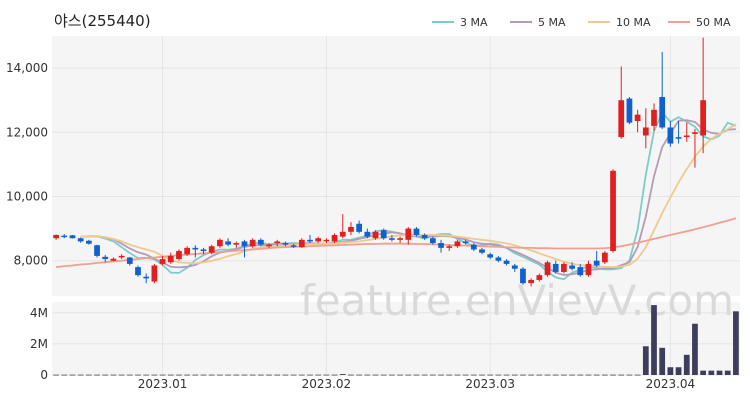  I want to click on volume-tick-label: 4M, so click(39, 313).